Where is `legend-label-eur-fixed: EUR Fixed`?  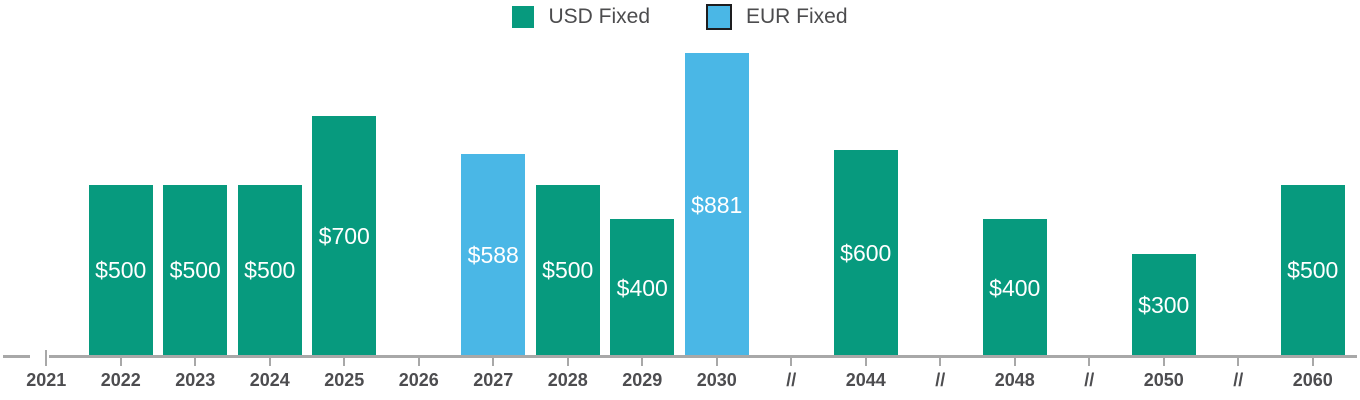 legend-label-eur-fixed: EUR Fixed is located at coordinates (797, 16).